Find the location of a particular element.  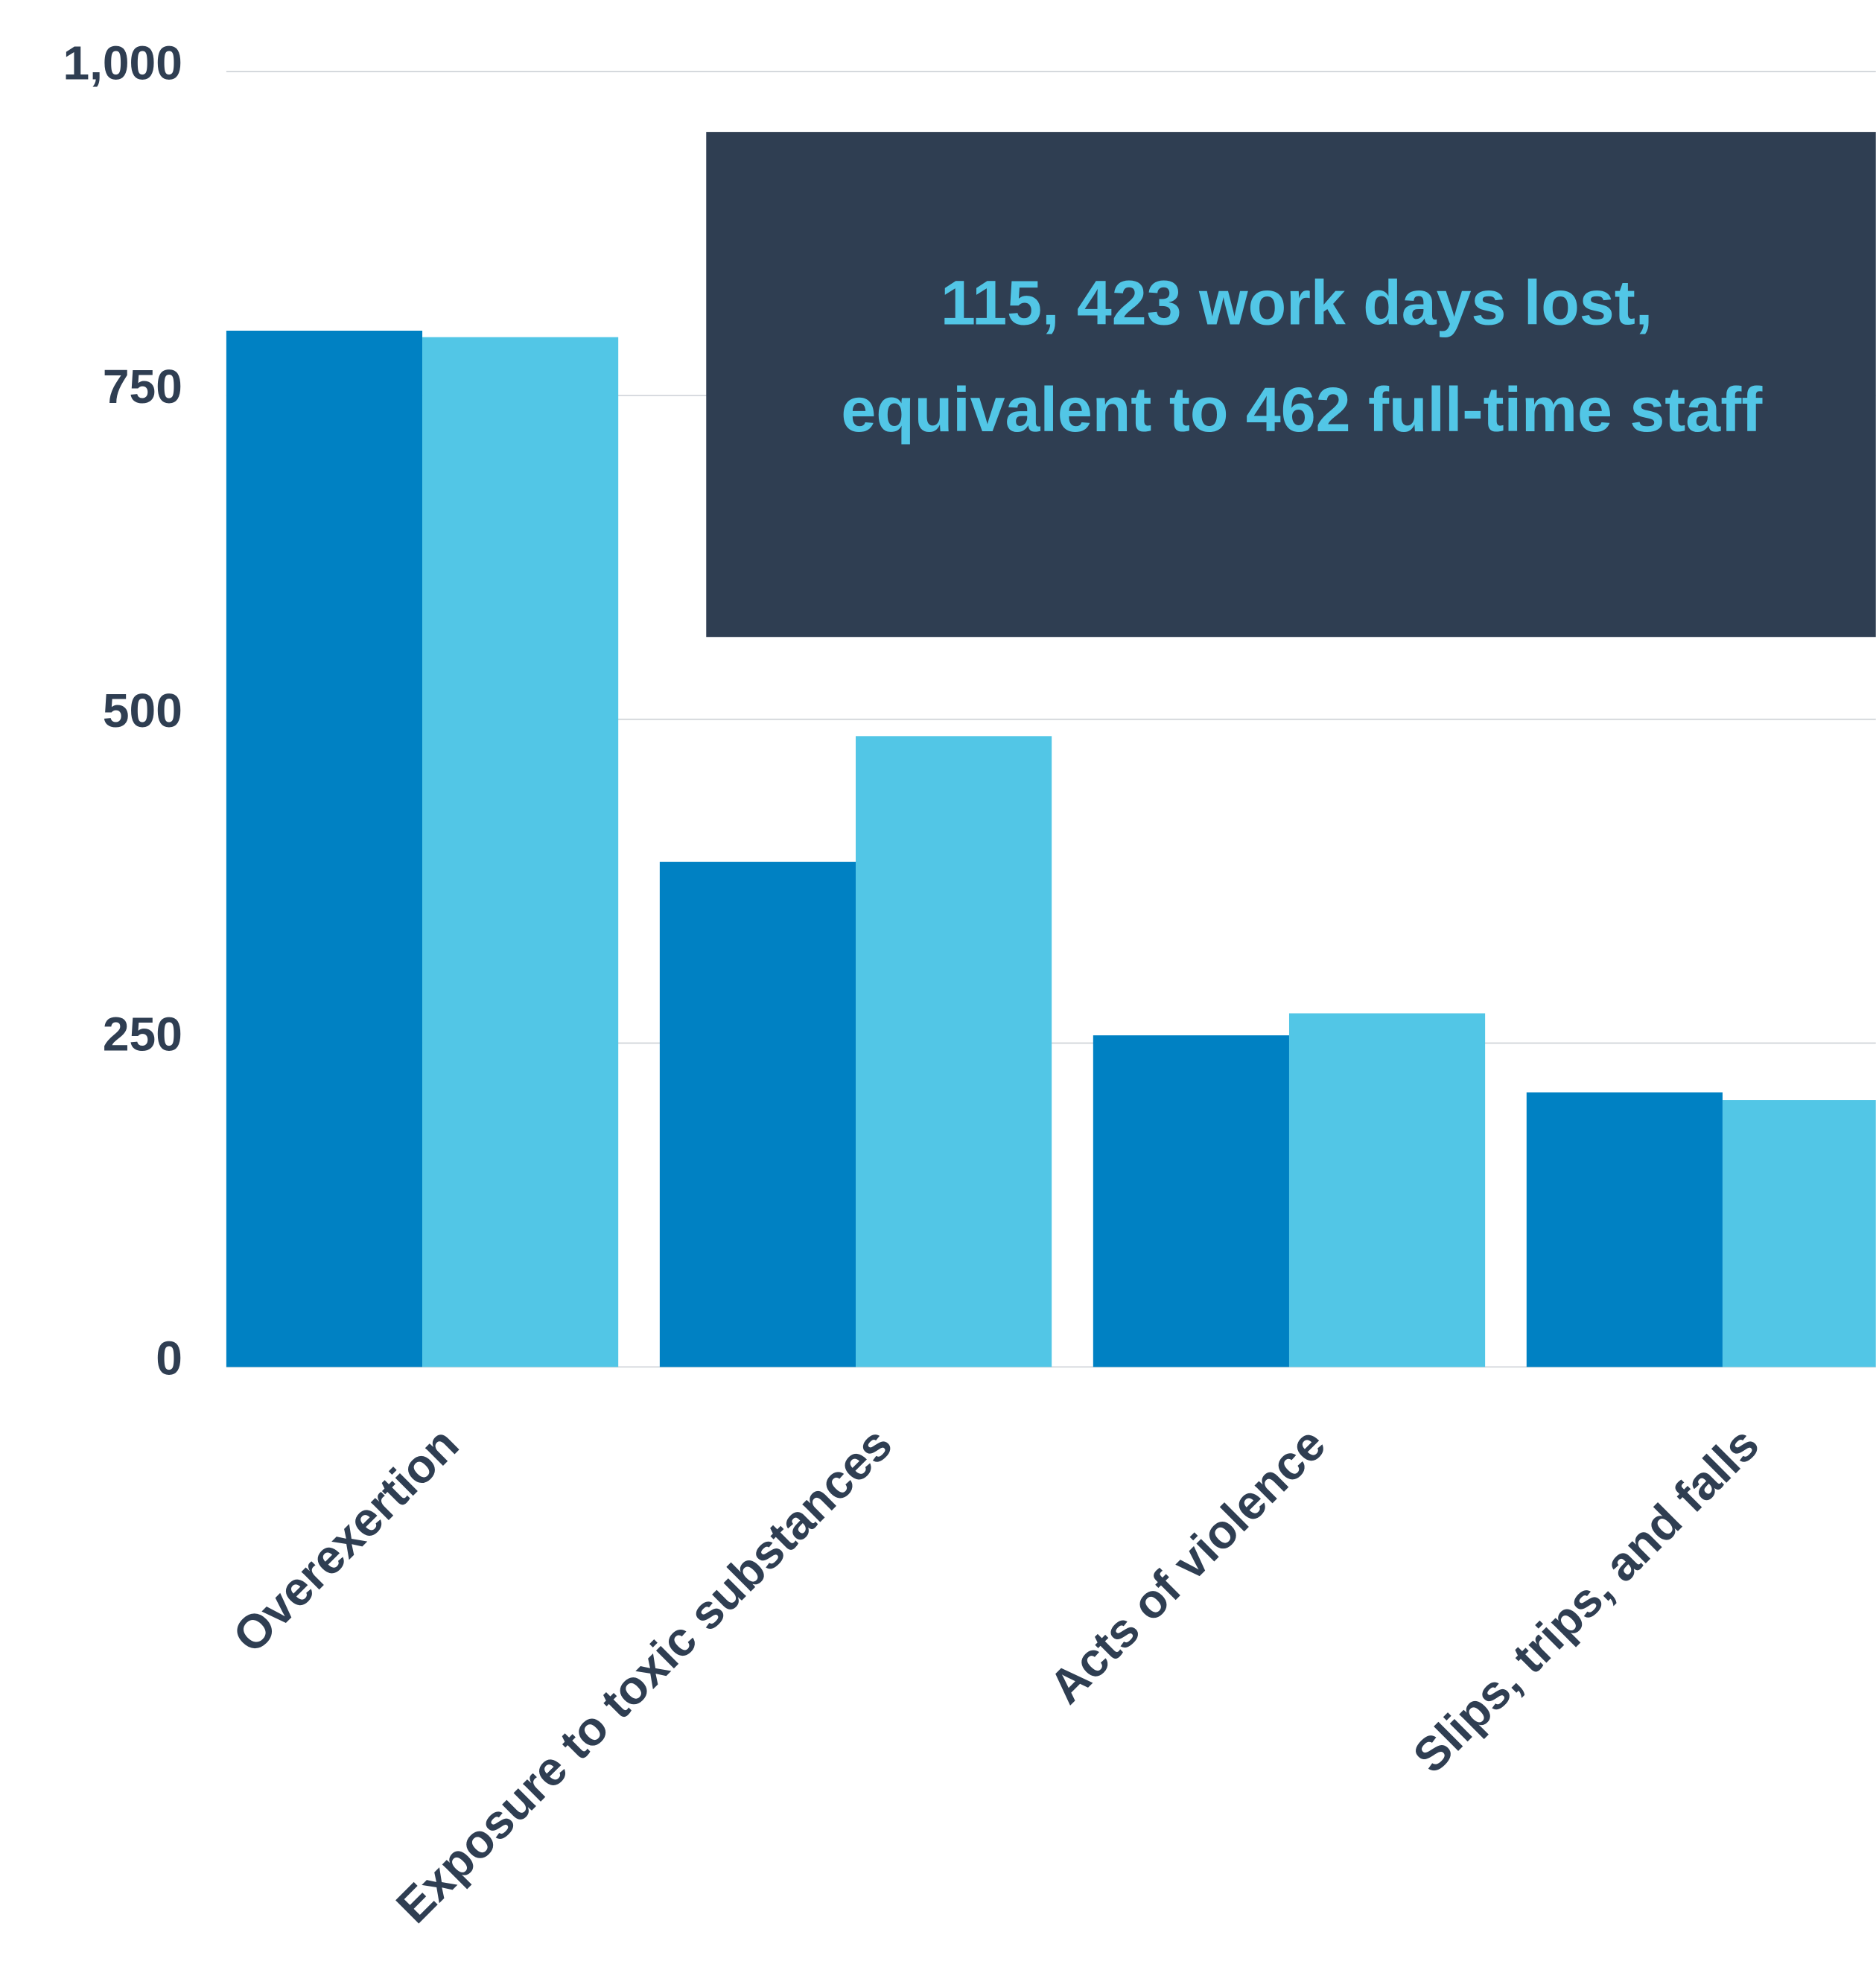

x-tick-label: Overexertion is located at coordinates (346, 1540).